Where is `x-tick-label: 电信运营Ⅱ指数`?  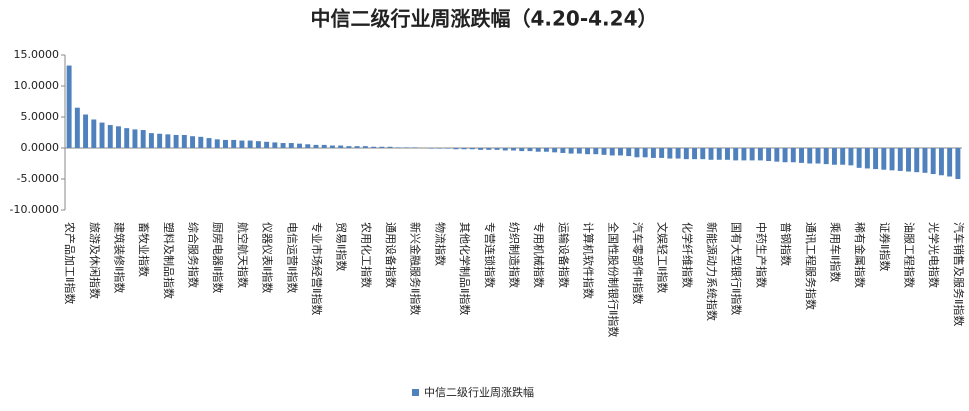 x-tick-label: 电信运营Ⅱ指数 is located at coordinates (292, 257).